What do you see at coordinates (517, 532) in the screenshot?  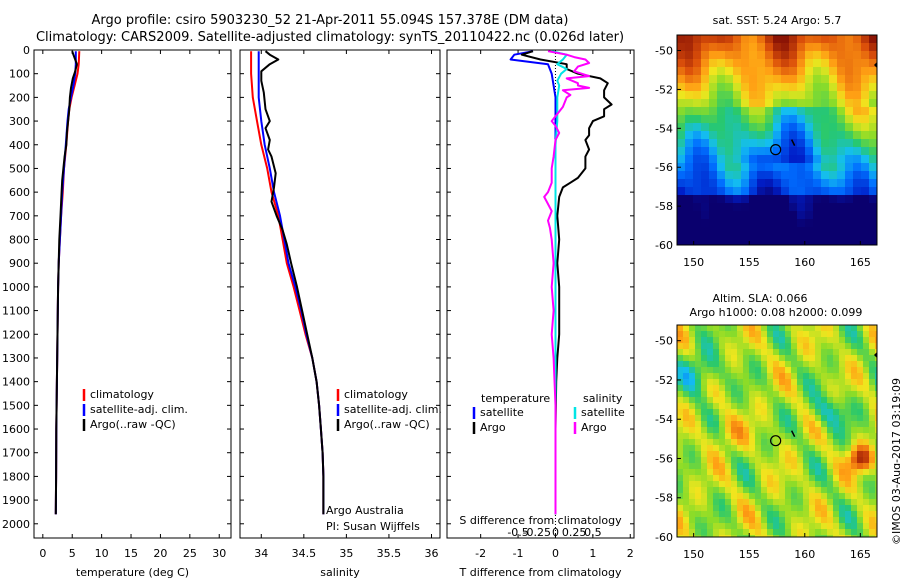 I see `s-tick-label: -0.5` at bounding box center [517, 532].